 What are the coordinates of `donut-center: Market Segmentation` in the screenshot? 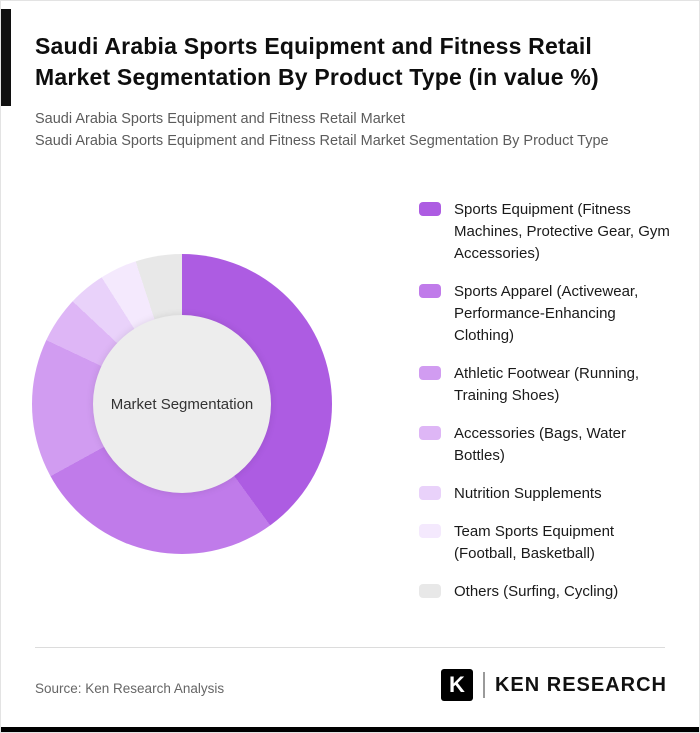 It's located at (182, 404).